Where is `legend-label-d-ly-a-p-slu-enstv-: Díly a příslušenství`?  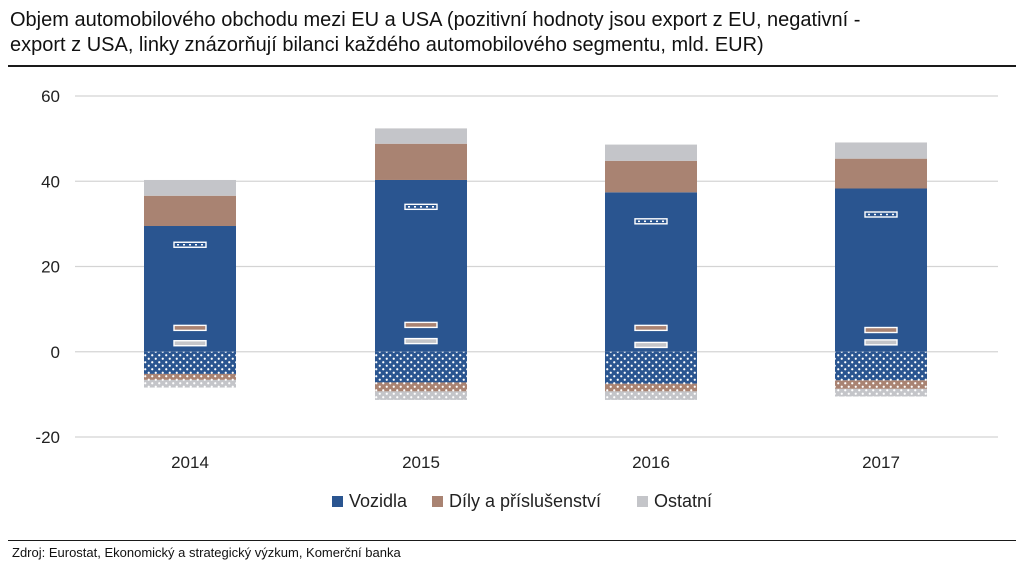
legend-label-d-ly-a-p-slu-enstv-: Díly a příslušenství is located at coordinates (525, 501).